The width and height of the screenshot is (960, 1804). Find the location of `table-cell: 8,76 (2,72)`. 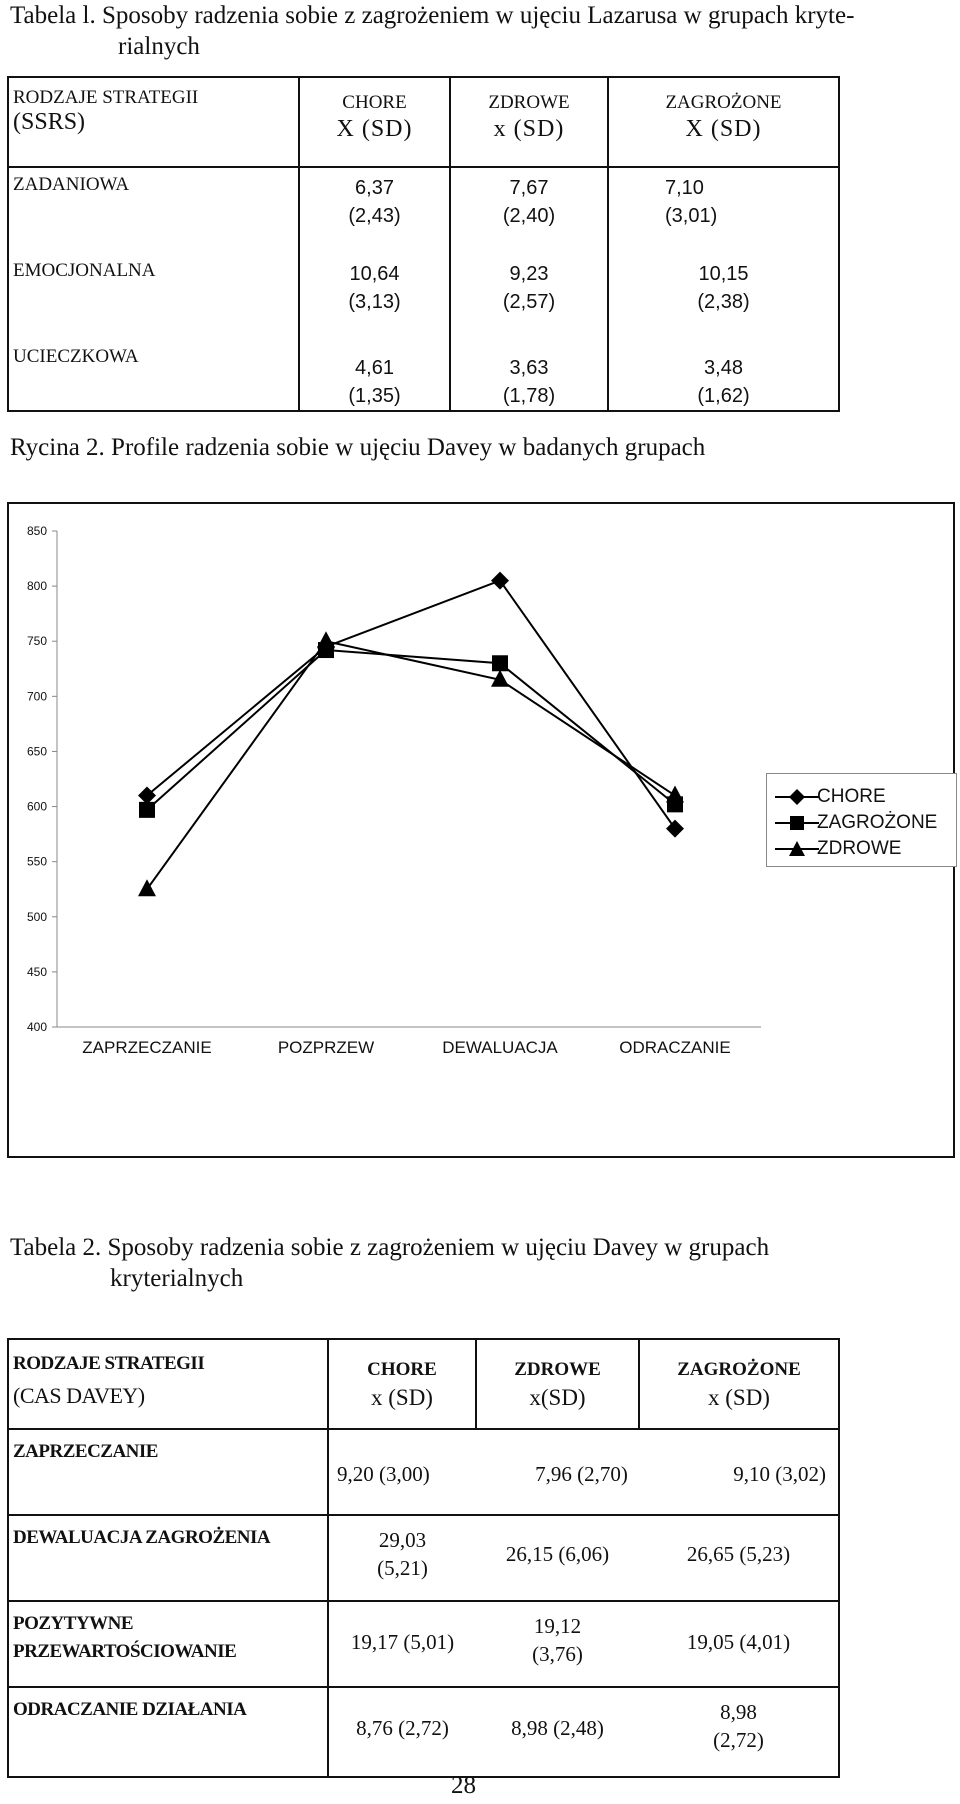

table-cell: 8,76 (2,72) is located at coordinates (401, 1732).